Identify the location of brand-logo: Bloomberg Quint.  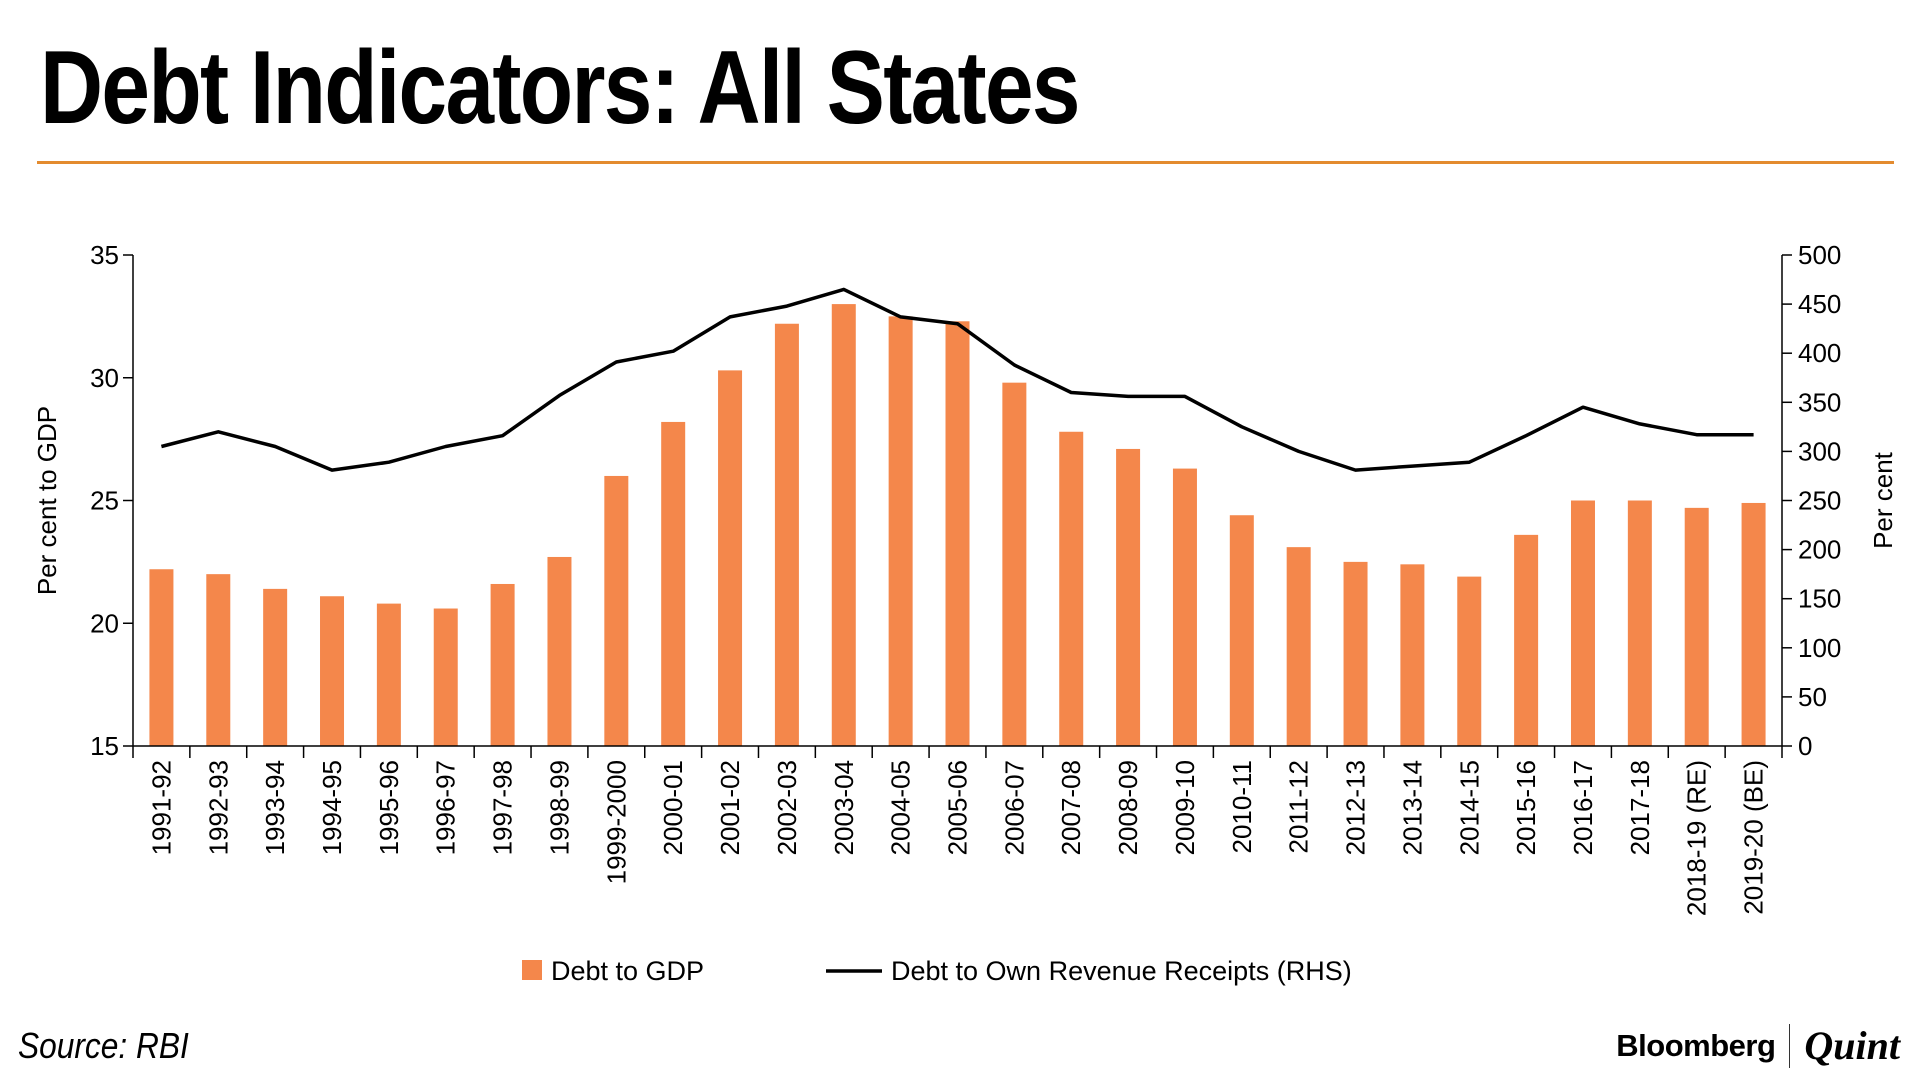
(1758, 1045).